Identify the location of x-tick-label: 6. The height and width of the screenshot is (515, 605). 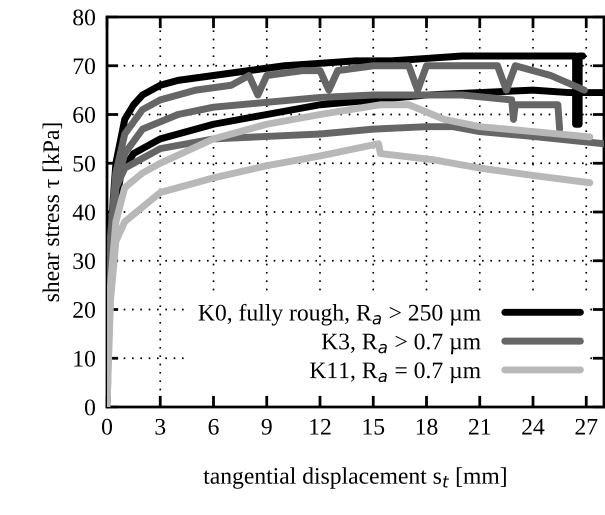
(213, 426).